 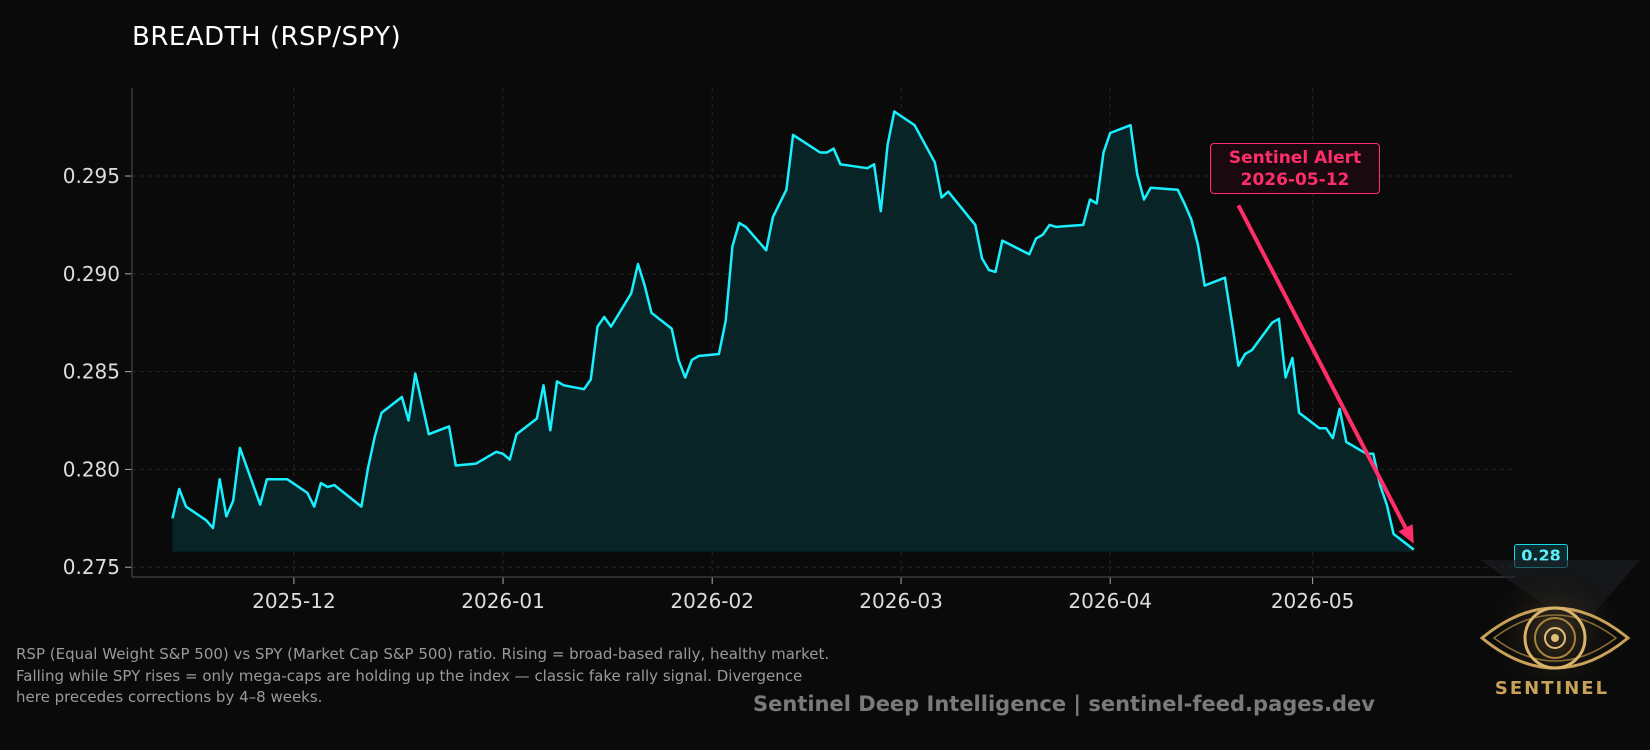 I want to click on y-tick-label: 0.280, so click(x=91, y=469).